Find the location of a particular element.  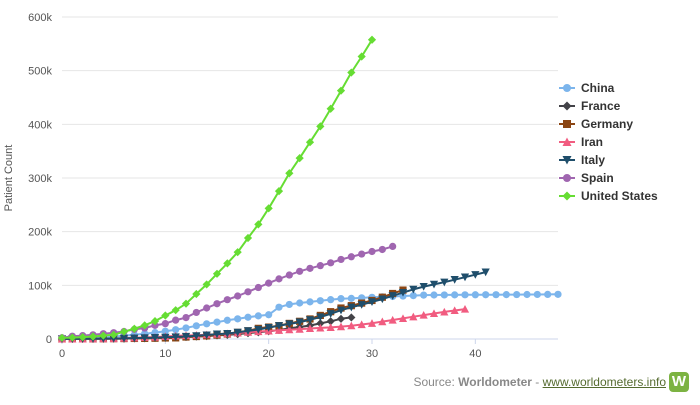

legend-label-spain: Spain is located at coordinates (597, 178).